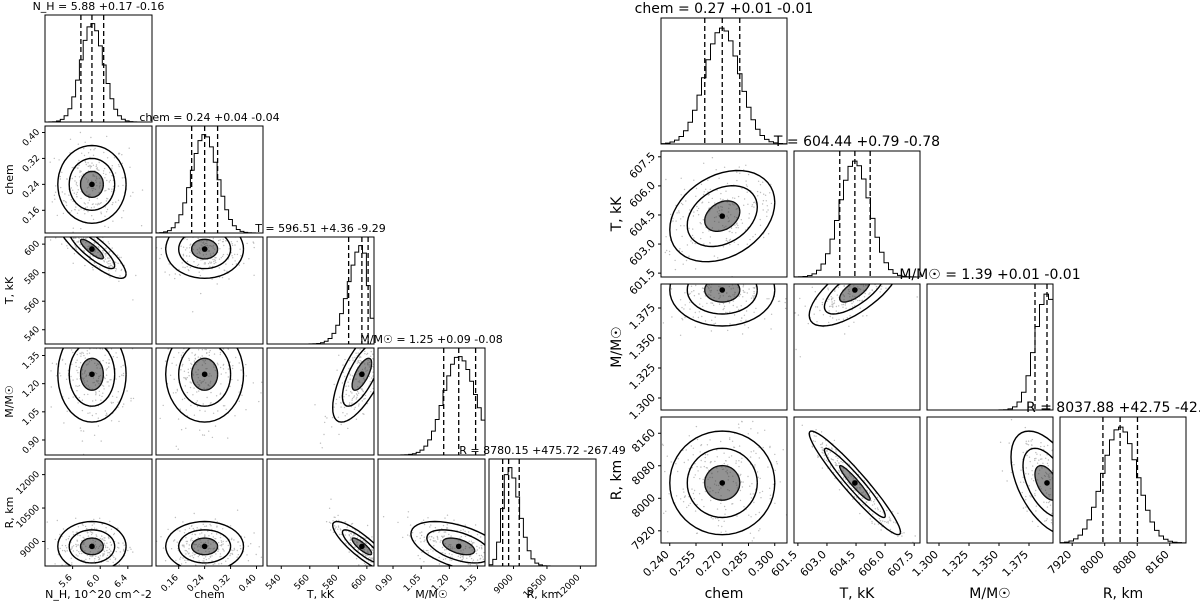  I want to click on title-n-h-10-20-cm-2: N_H = 5.88 +0.17 -0.16, so click(99, 6).